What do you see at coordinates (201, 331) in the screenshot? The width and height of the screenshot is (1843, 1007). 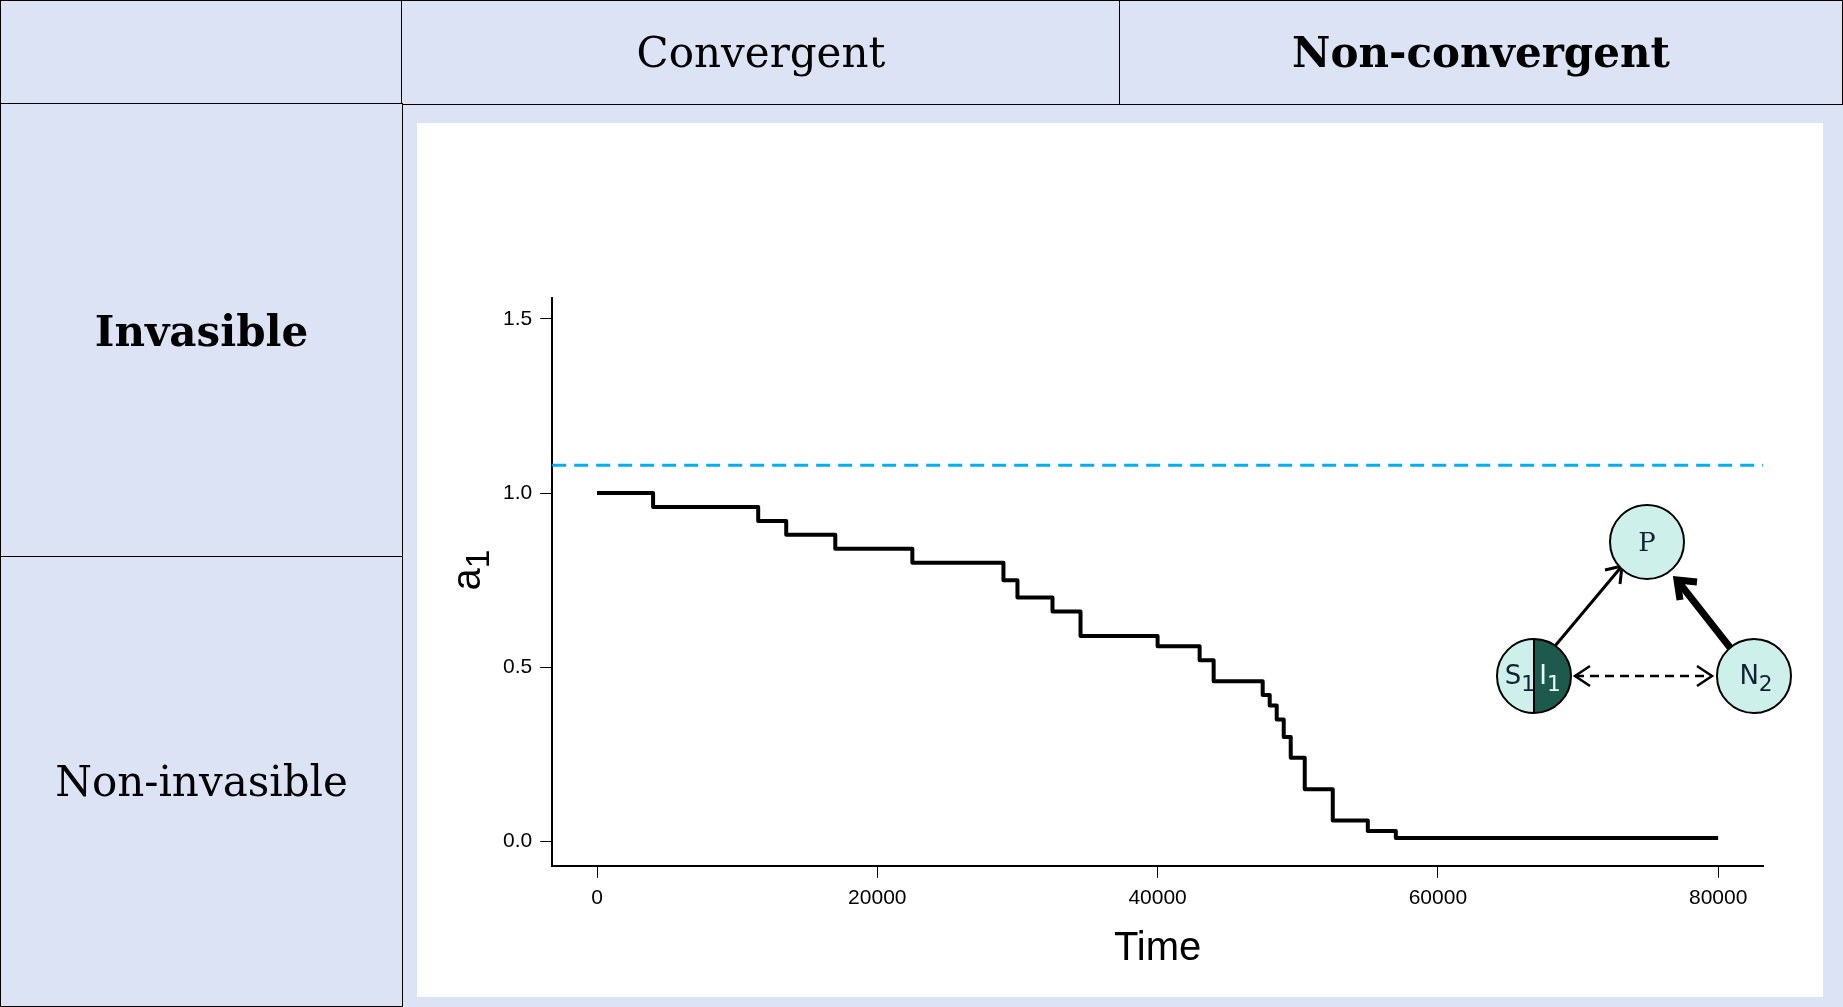 I see `text: Invasible` at bounding box center [201, 331].